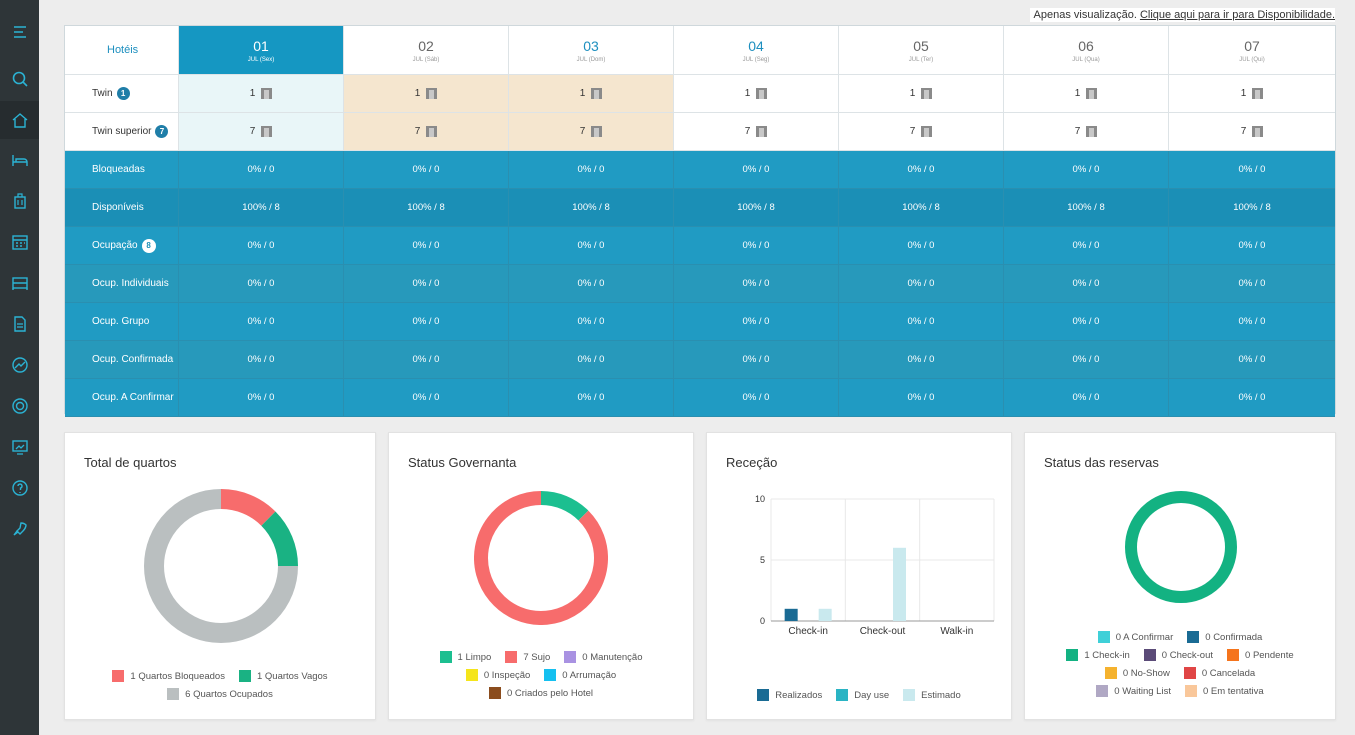  What do you see at coordinates (19, 79) in the screenshot?
I see `search-icon` at bounding box center [19, 79].